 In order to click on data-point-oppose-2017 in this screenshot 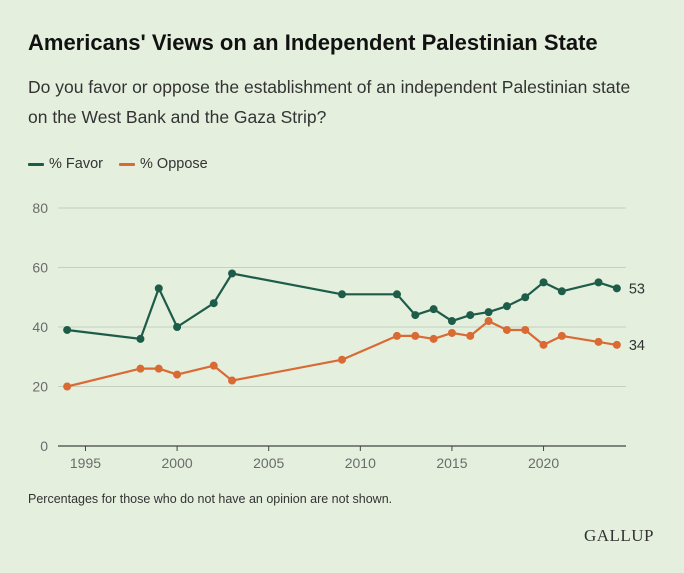, I will do `click(488, 321)`.